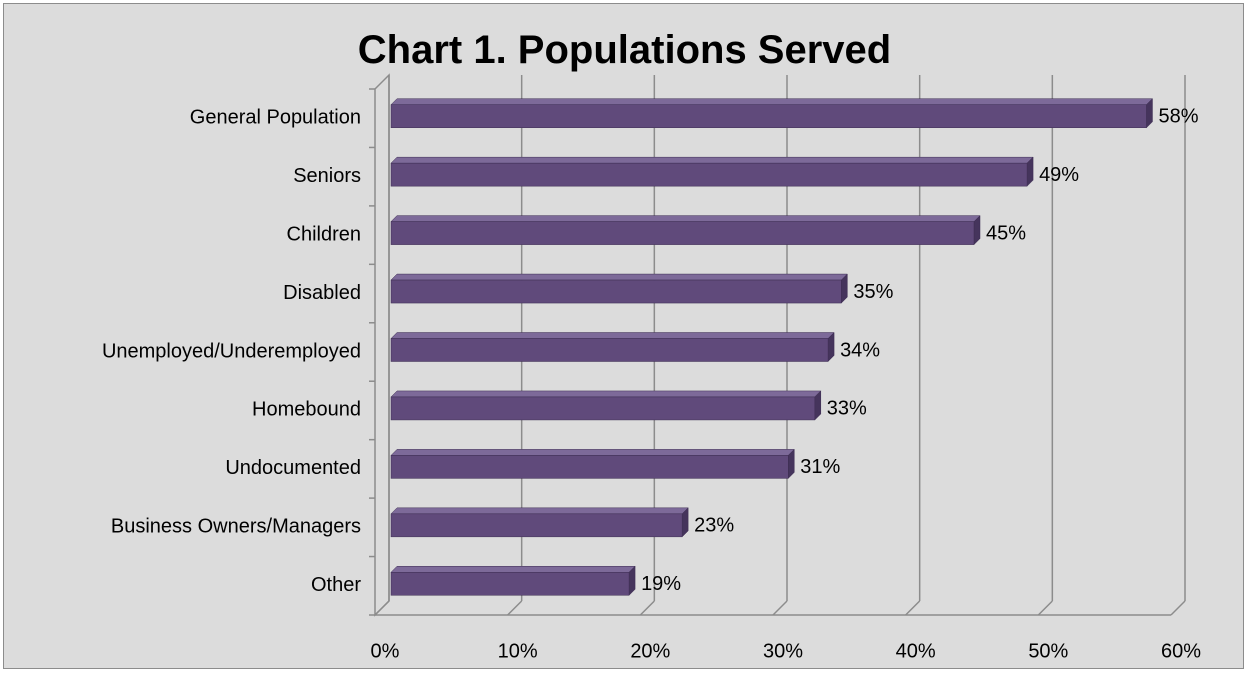  I want to click on data-label: 49%, so click(1059, 175).